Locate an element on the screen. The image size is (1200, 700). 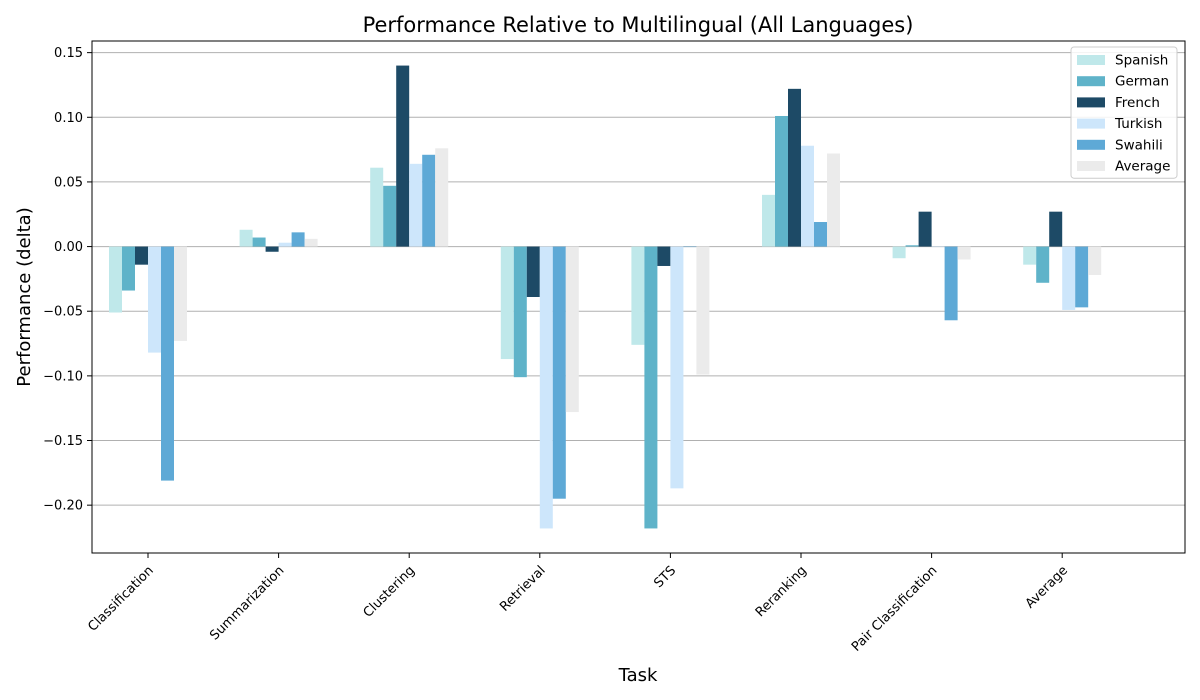
bar-average-average is located at coordinates (1095, 261).